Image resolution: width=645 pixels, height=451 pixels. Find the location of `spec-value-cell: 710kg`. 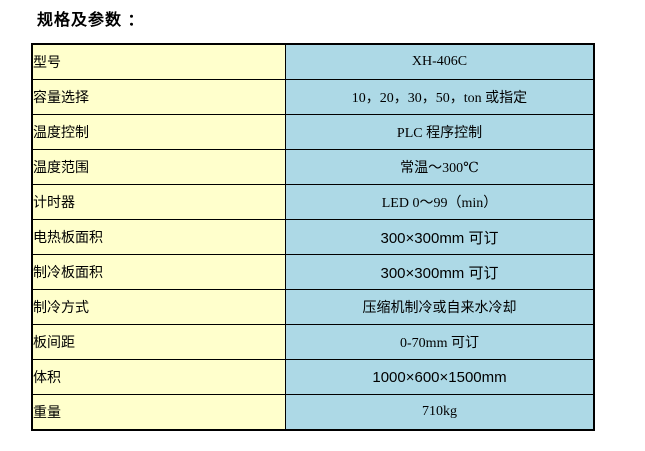

spec-value-cell: 710kg is located at coordinates (440, 412).